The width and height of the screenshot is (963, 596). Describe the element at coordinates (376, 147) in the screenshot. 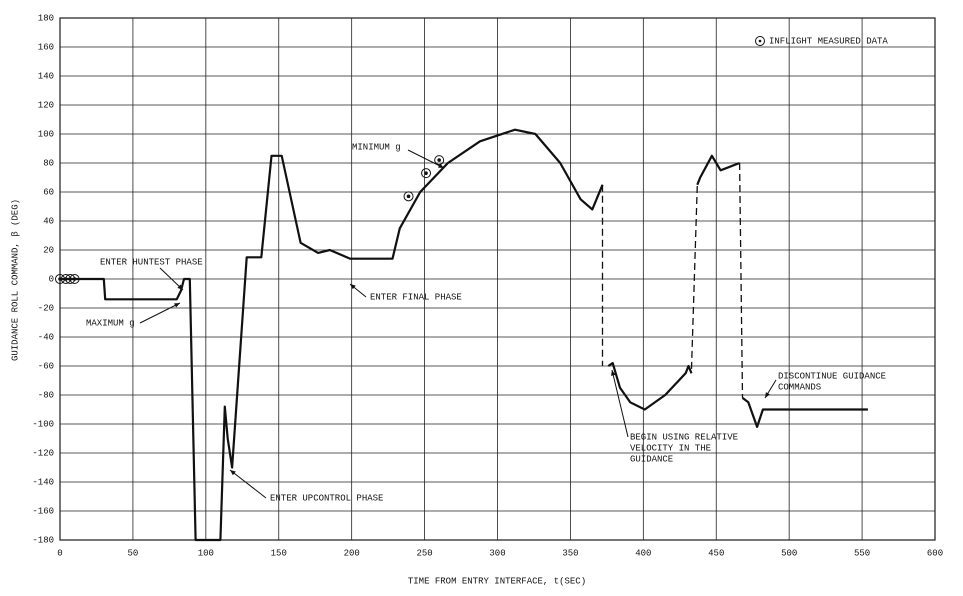

I see `annotation: MINIMUM g` at that location.